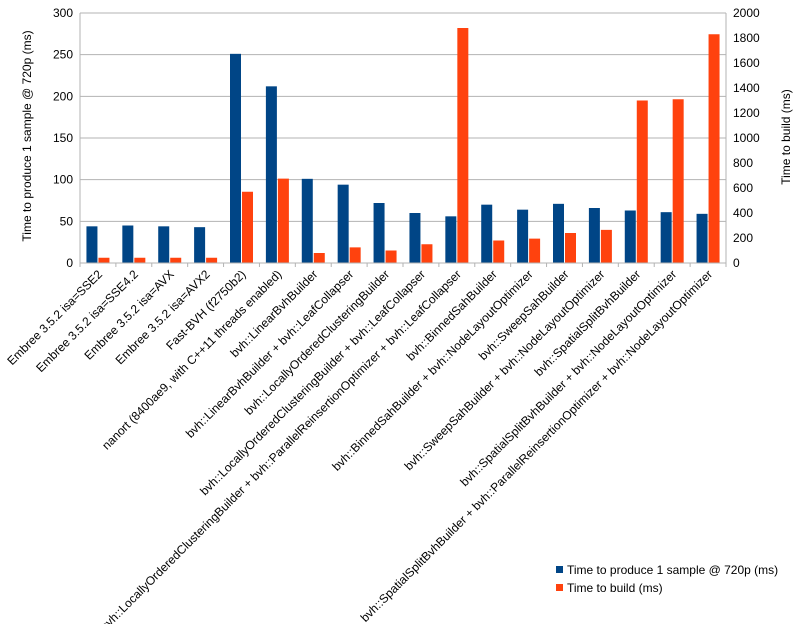 The height and width of the screenshot is (624, 801). What do you see at coordinates (746, 38) in the screenshot?
I see `right-tick-label: 1800` at bounding box center [746, 38].